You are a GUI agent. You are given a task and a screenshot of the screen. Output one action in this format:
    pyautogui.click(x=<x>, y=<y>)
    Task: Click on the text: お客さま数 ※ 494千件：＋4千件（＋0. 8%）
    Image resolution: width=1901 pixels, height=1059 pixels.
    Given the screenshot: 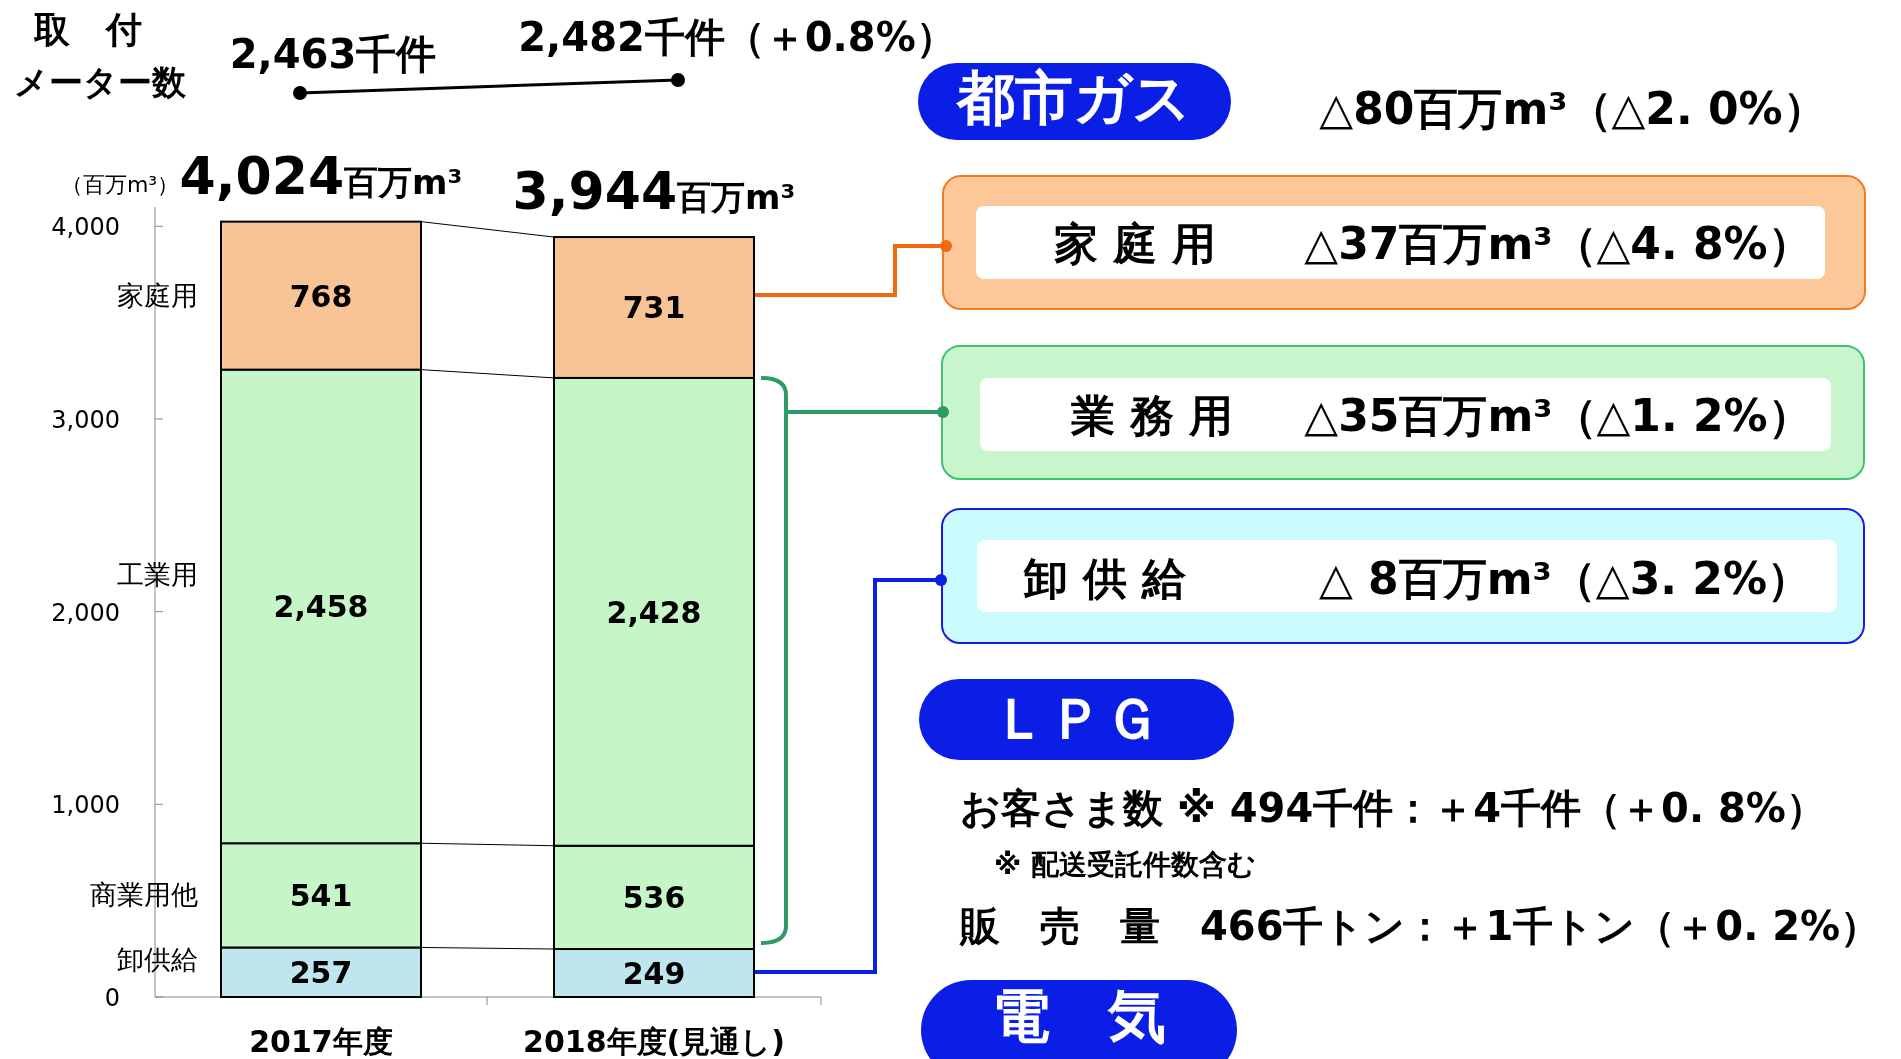 What is the action you would take?
    pyautogui.click(x=1393, y=808)
    